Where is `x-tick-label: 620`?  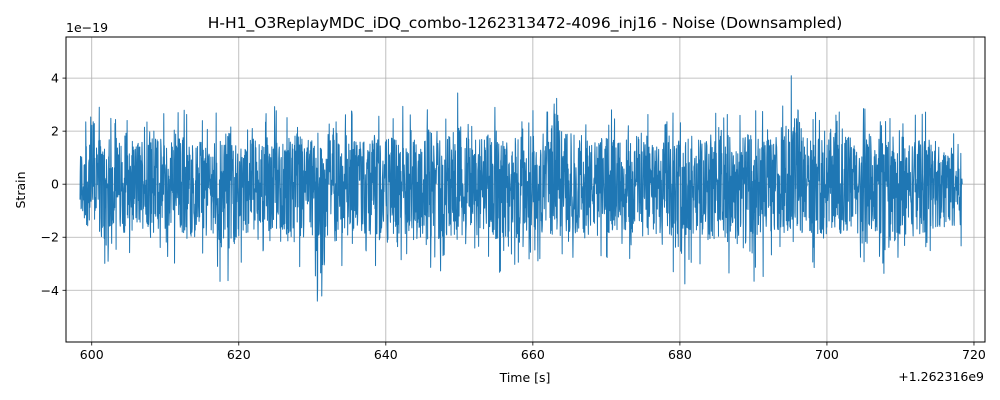 x-tick-label: 620 is located at coordinates (239, 354).